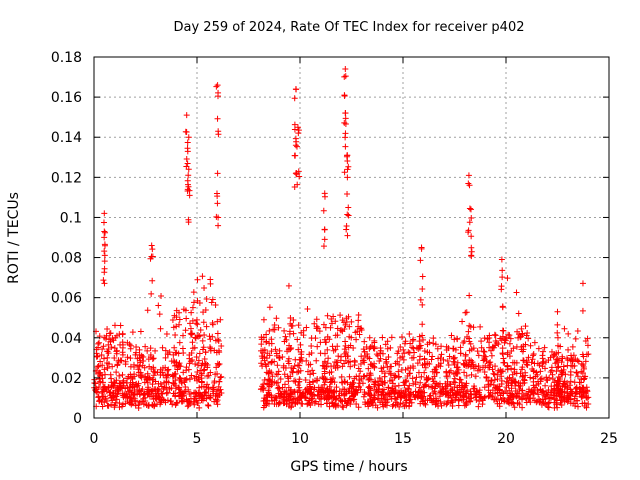 Image resolution: width=640 pixels, height=480 pixels. What do you see at coordinates (66, 58) in the screenshot?
I see `y-tick-label: 0.18` at bounding box center [66, 58].